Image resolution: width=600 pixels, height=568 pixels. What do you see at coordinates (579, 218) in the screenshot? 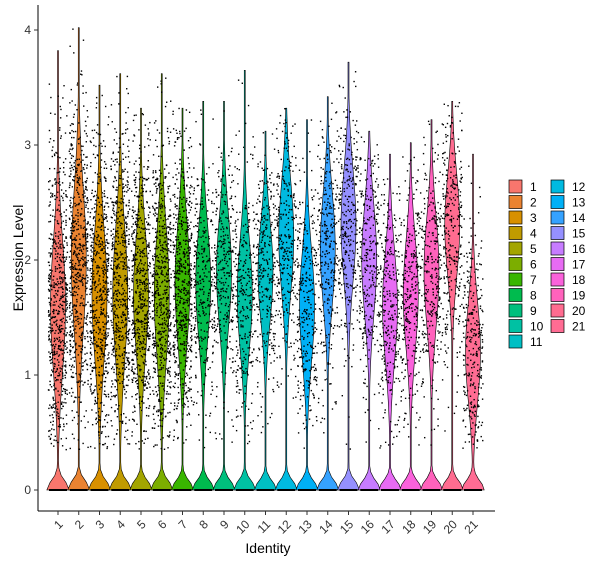
I see `legend-label-14: 14` at bounding box center [579, 218].